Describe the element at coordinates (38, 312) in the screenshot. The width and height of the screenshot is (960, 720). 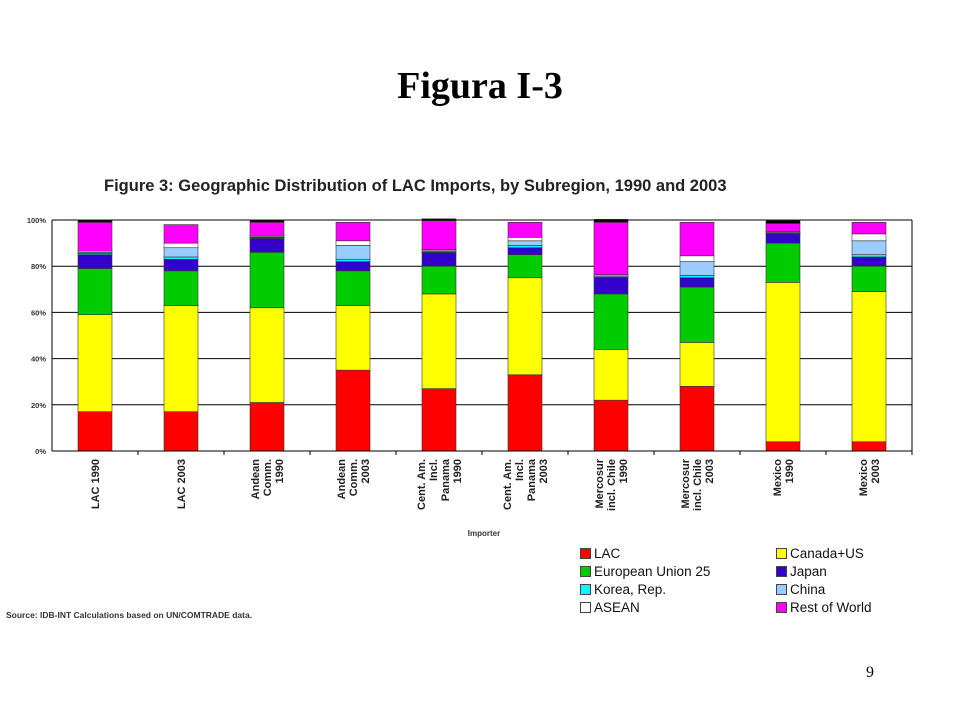
I see `y-tick-label: 60%` at that location.